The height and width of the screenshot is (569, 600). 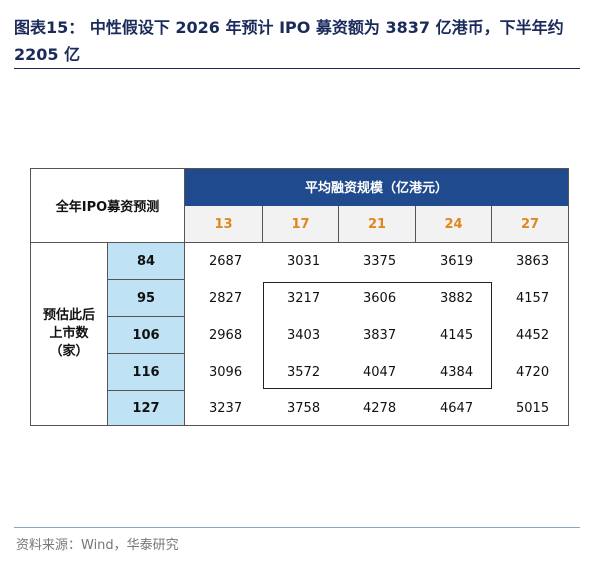 What do you see at coordinates (533, 298) in the screenshot?
I see `data-cell: 4157` at bounding box center [533, 298].